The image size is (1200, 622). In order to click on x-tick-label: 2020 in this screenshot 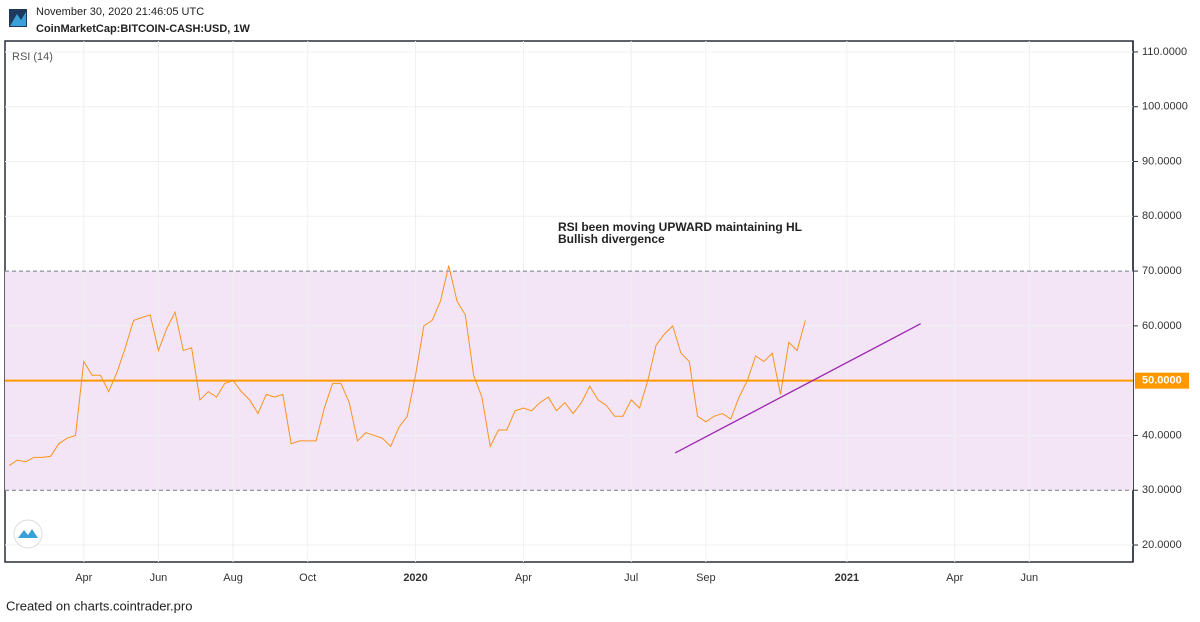, I will do `click(415, 578)`.